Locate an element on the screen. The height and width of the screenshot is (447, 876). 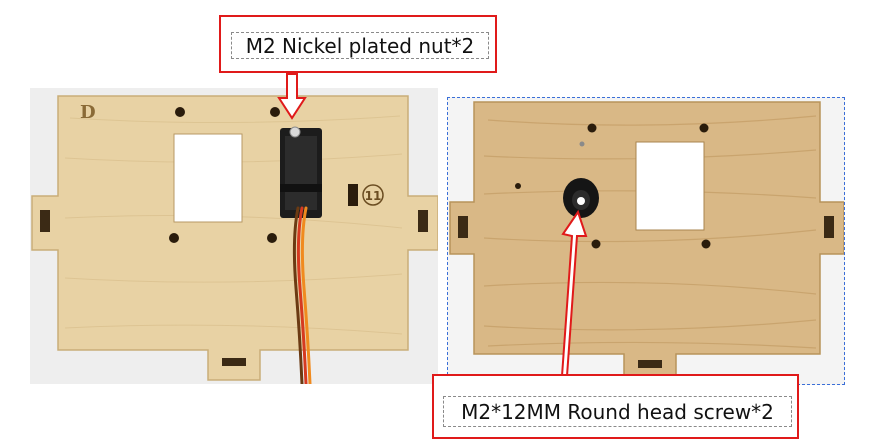
left-tab-slot is located at coordinates (45, 221).